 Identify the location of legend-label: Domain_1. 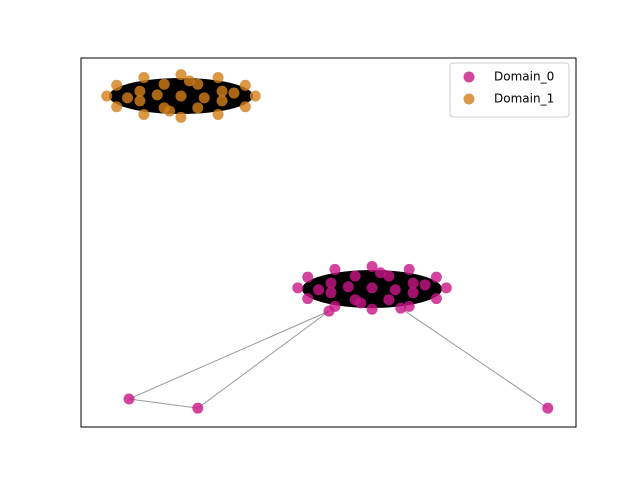
(524, 99).